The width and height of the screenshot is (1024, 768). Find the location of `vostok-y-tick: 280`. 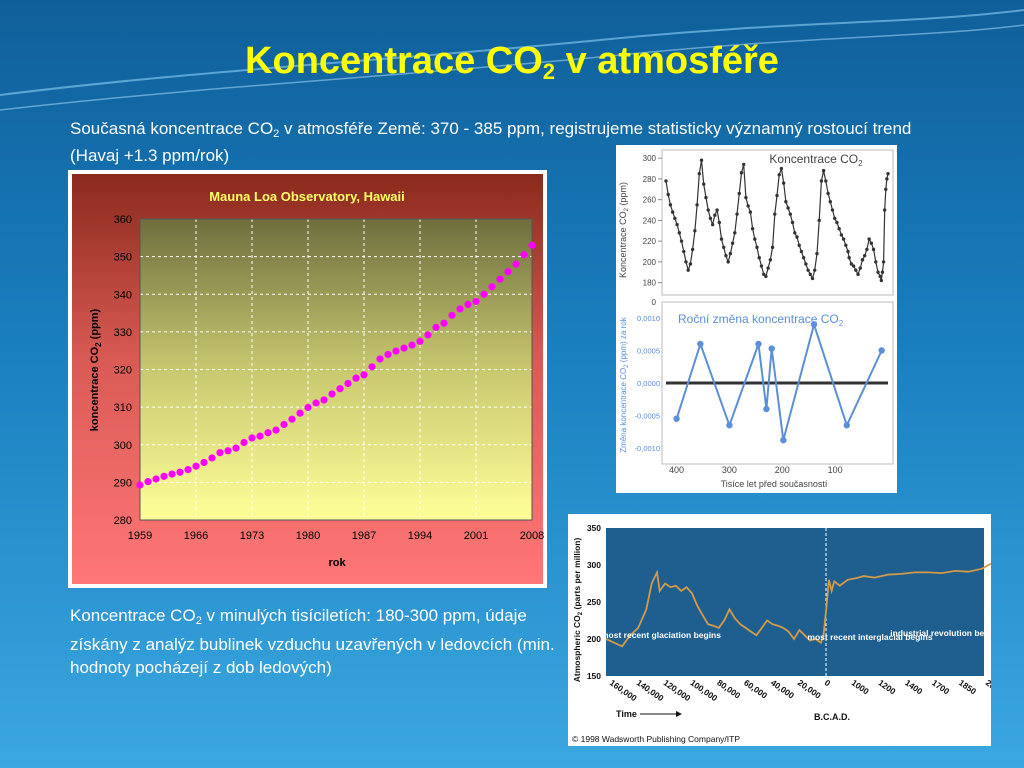

vostok-y-tick: 280 is located at coordinates (650, 179).